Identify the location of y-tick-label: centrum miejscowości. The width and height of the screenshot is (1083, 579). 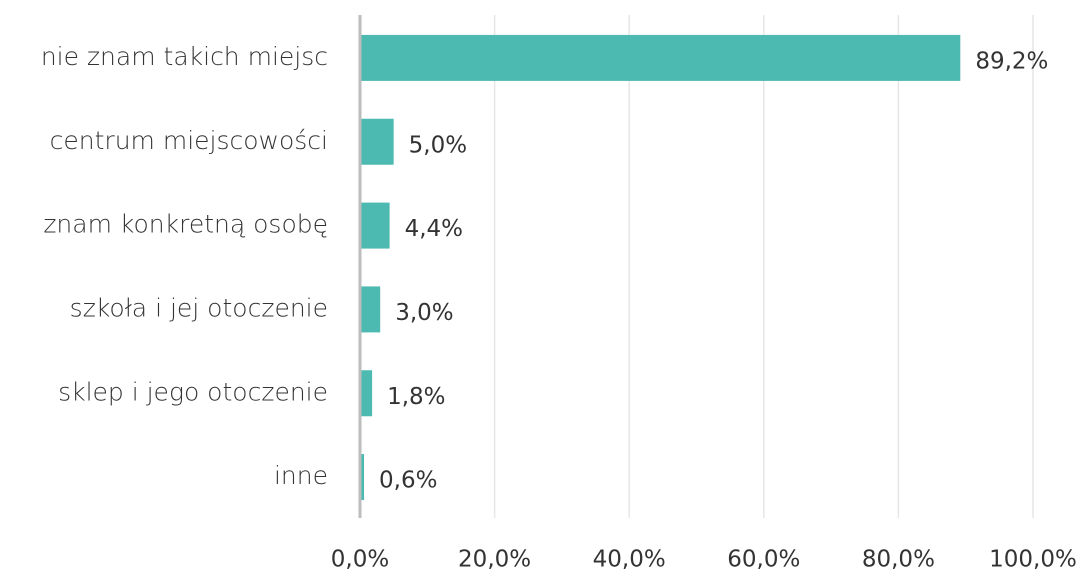
(189, 140).